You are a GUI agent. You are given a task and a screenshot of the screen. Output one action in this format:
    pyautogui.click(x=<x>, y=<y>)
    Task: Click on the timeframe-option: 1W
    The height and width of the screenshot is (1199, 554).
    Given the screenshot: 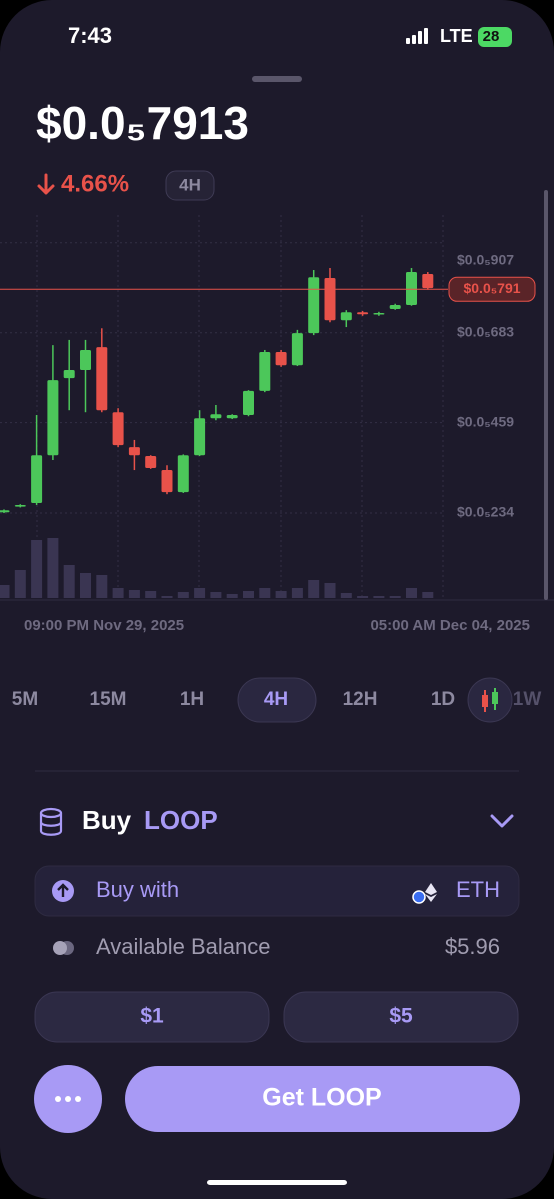 What is the action you would take?
    pyautogui.click(x=527, y=699)
    